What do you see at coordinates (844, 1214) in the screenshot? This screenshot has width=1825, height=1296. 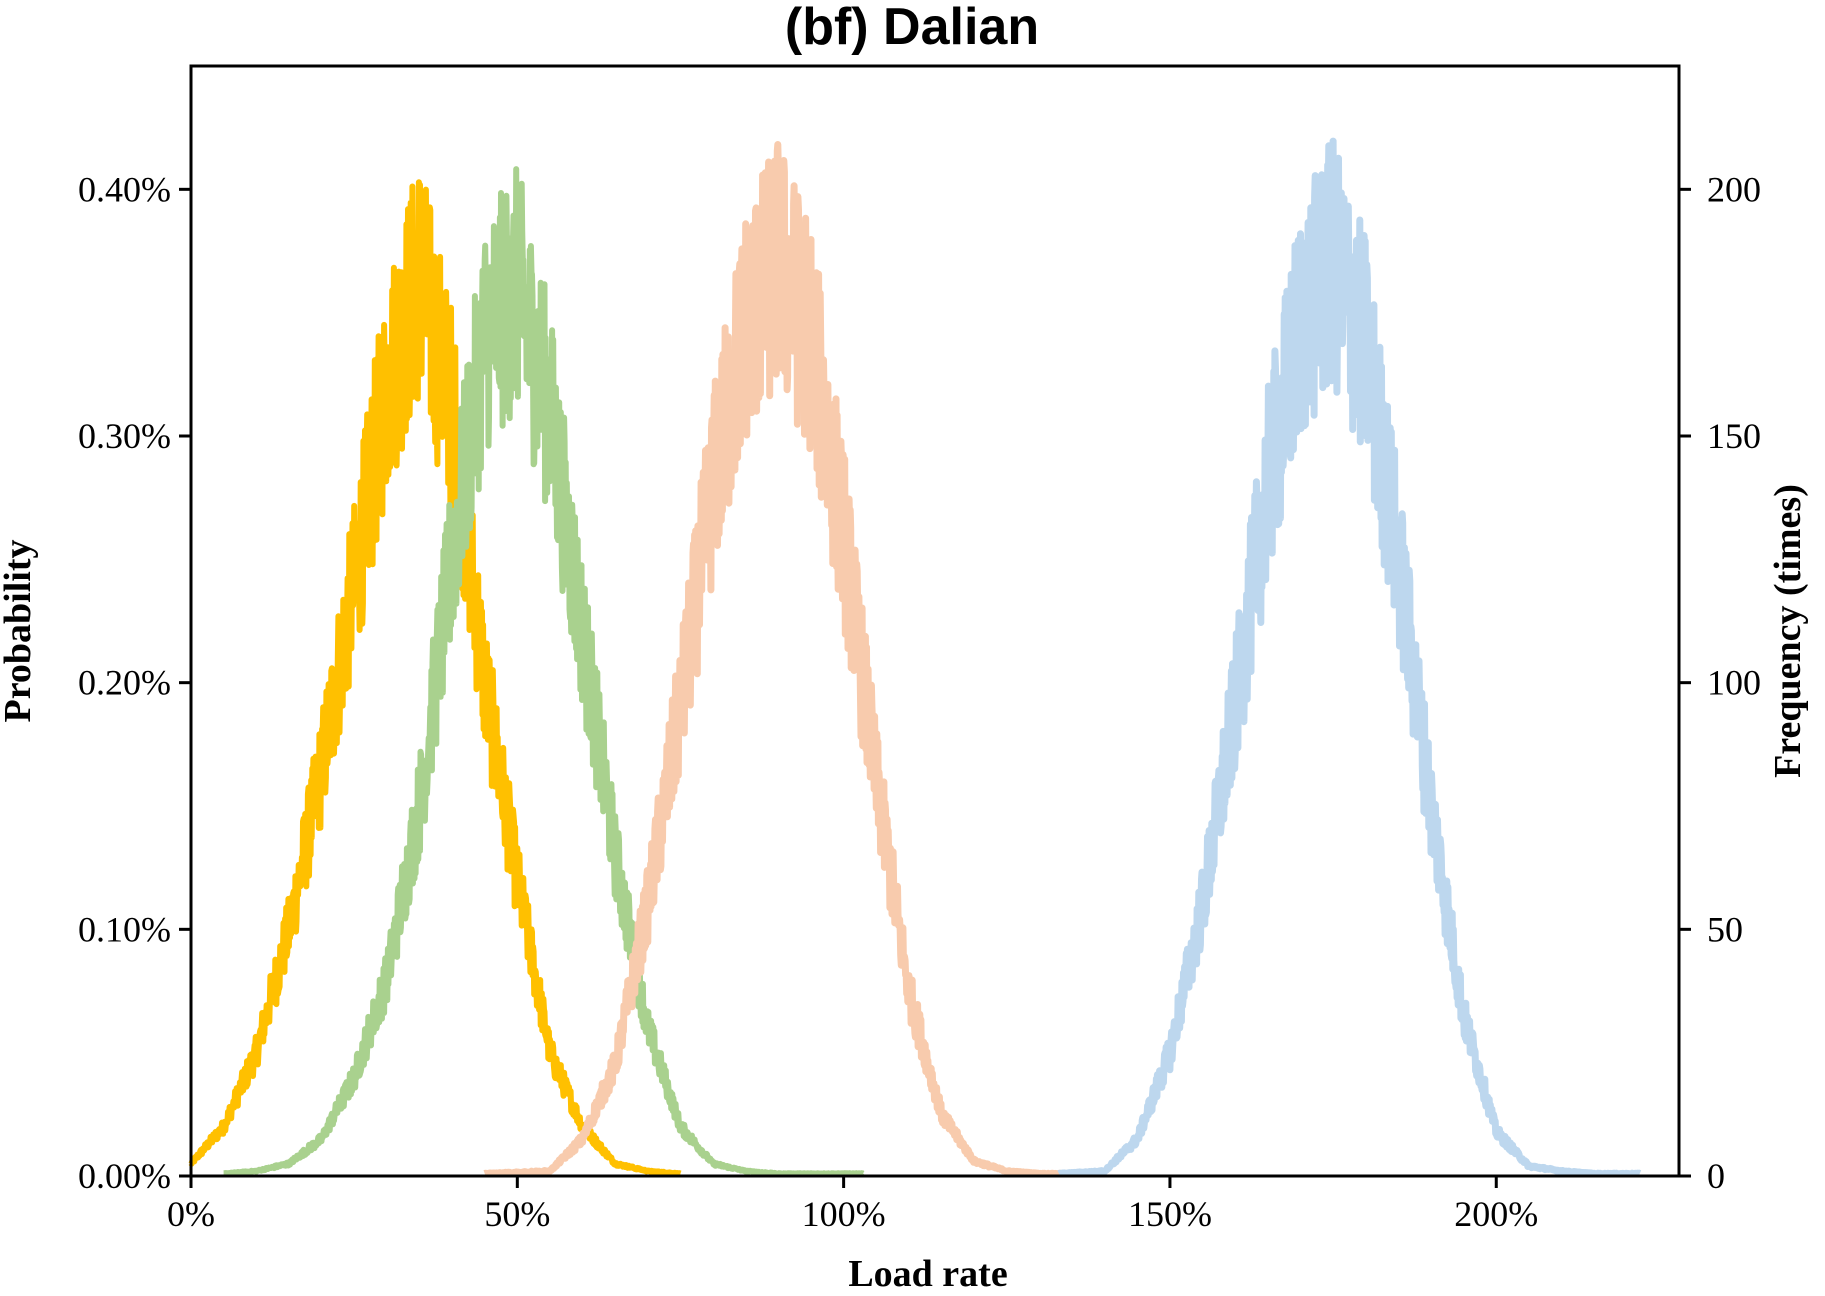 I see `x-tick-label: 100%` at bounding box center [844, 1214].